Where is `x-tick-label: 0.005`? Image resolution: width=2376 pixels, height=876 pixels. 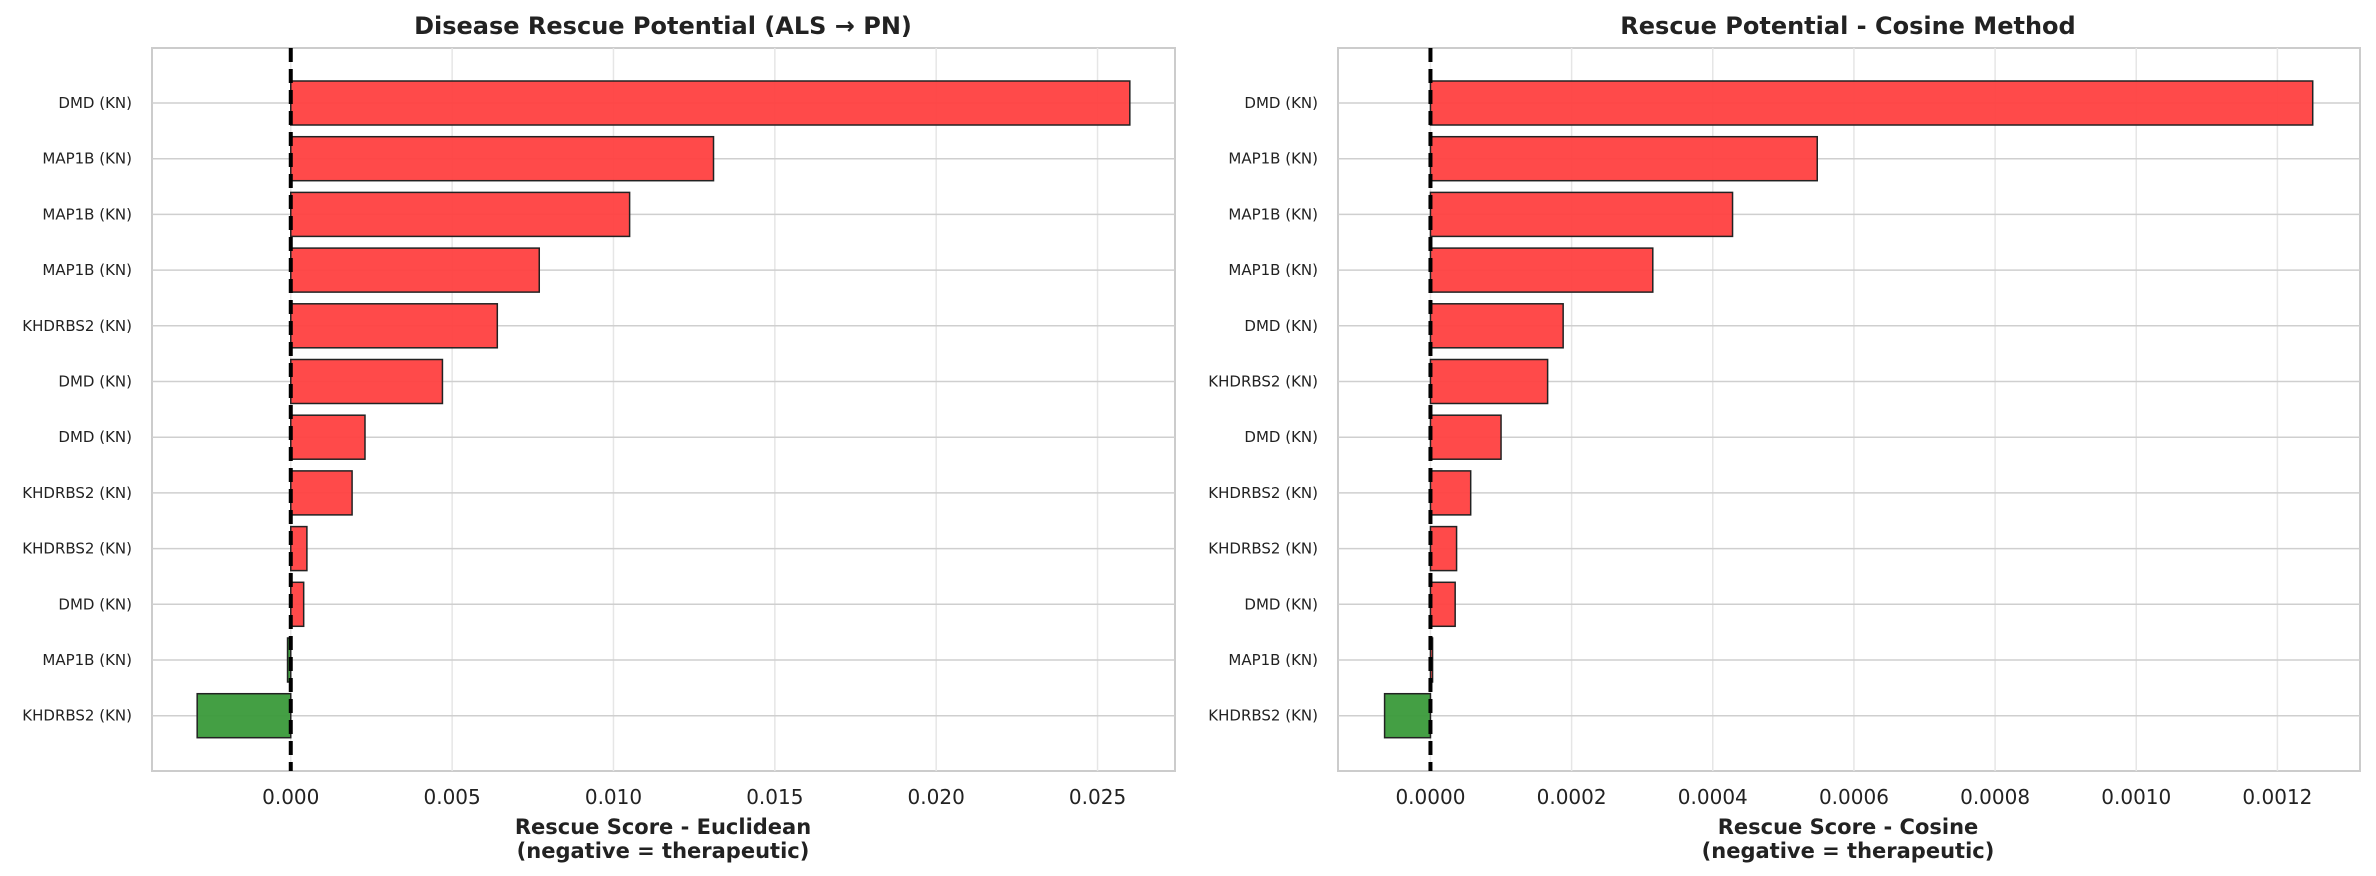 x-tick-label: 0.005 is located at coordinates (451, 797).